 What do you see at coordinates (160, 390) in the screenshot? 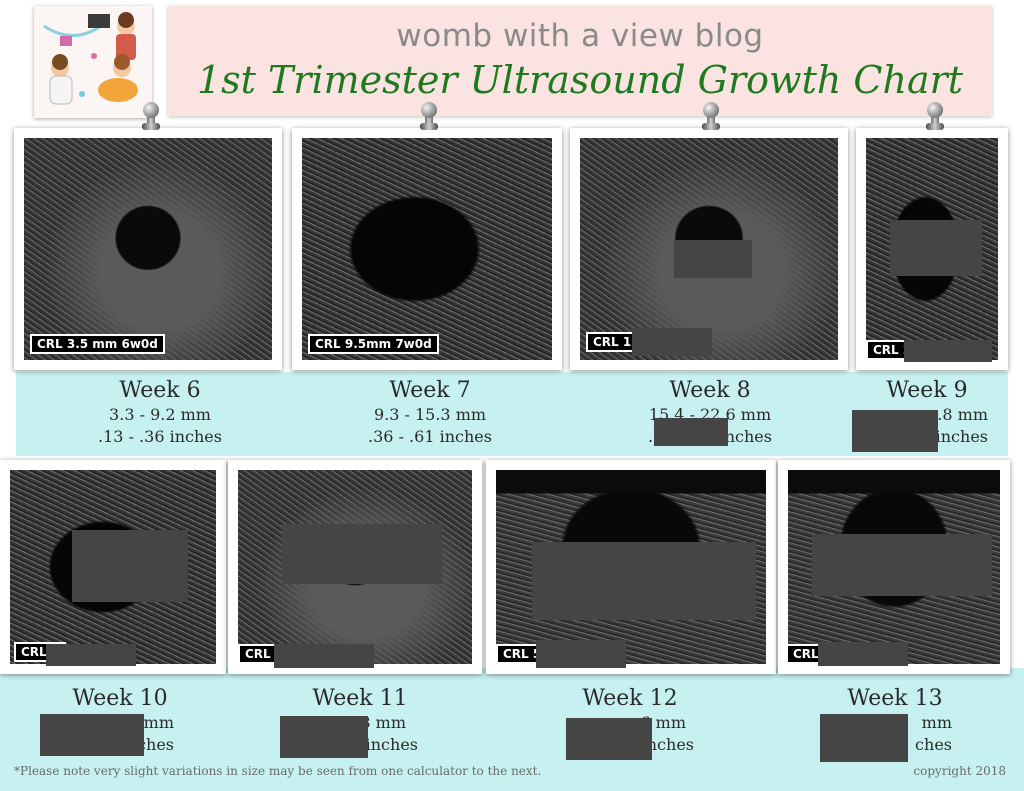
I see `week-label: Week 6` at bounding box center [160, 390].